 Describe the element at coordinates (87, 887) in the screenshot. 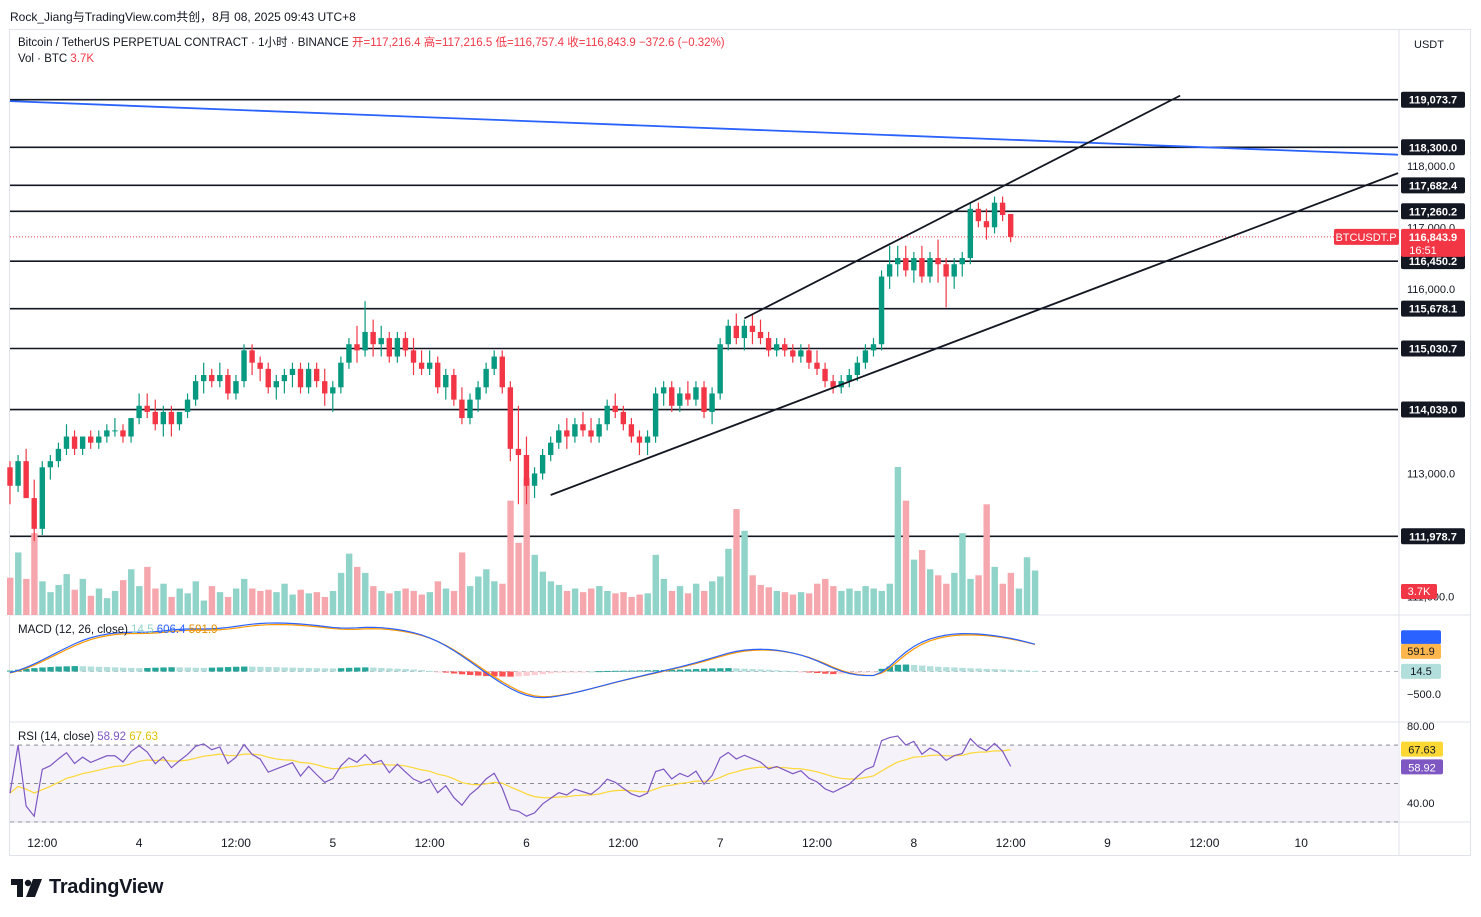

I see `tradingview-logo: TradingView` at that location.